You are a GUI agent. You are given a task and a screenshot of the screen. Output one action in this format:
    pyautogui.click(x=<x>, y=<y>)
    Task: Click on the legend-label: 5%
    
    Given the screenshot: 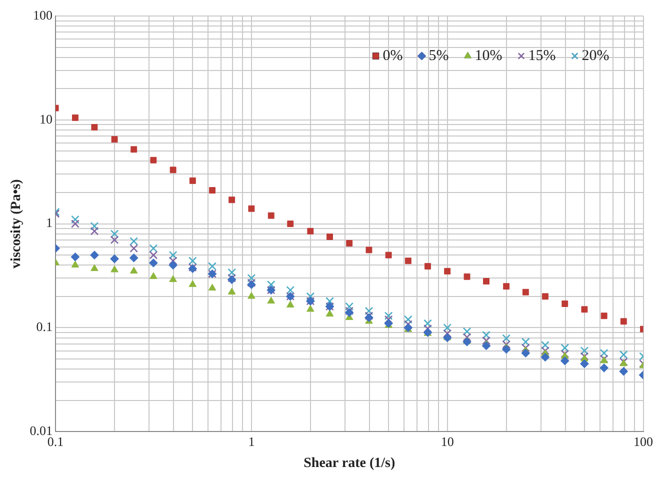 What is the action you would take?
    pyautogui.click(x=438, y=56)
    